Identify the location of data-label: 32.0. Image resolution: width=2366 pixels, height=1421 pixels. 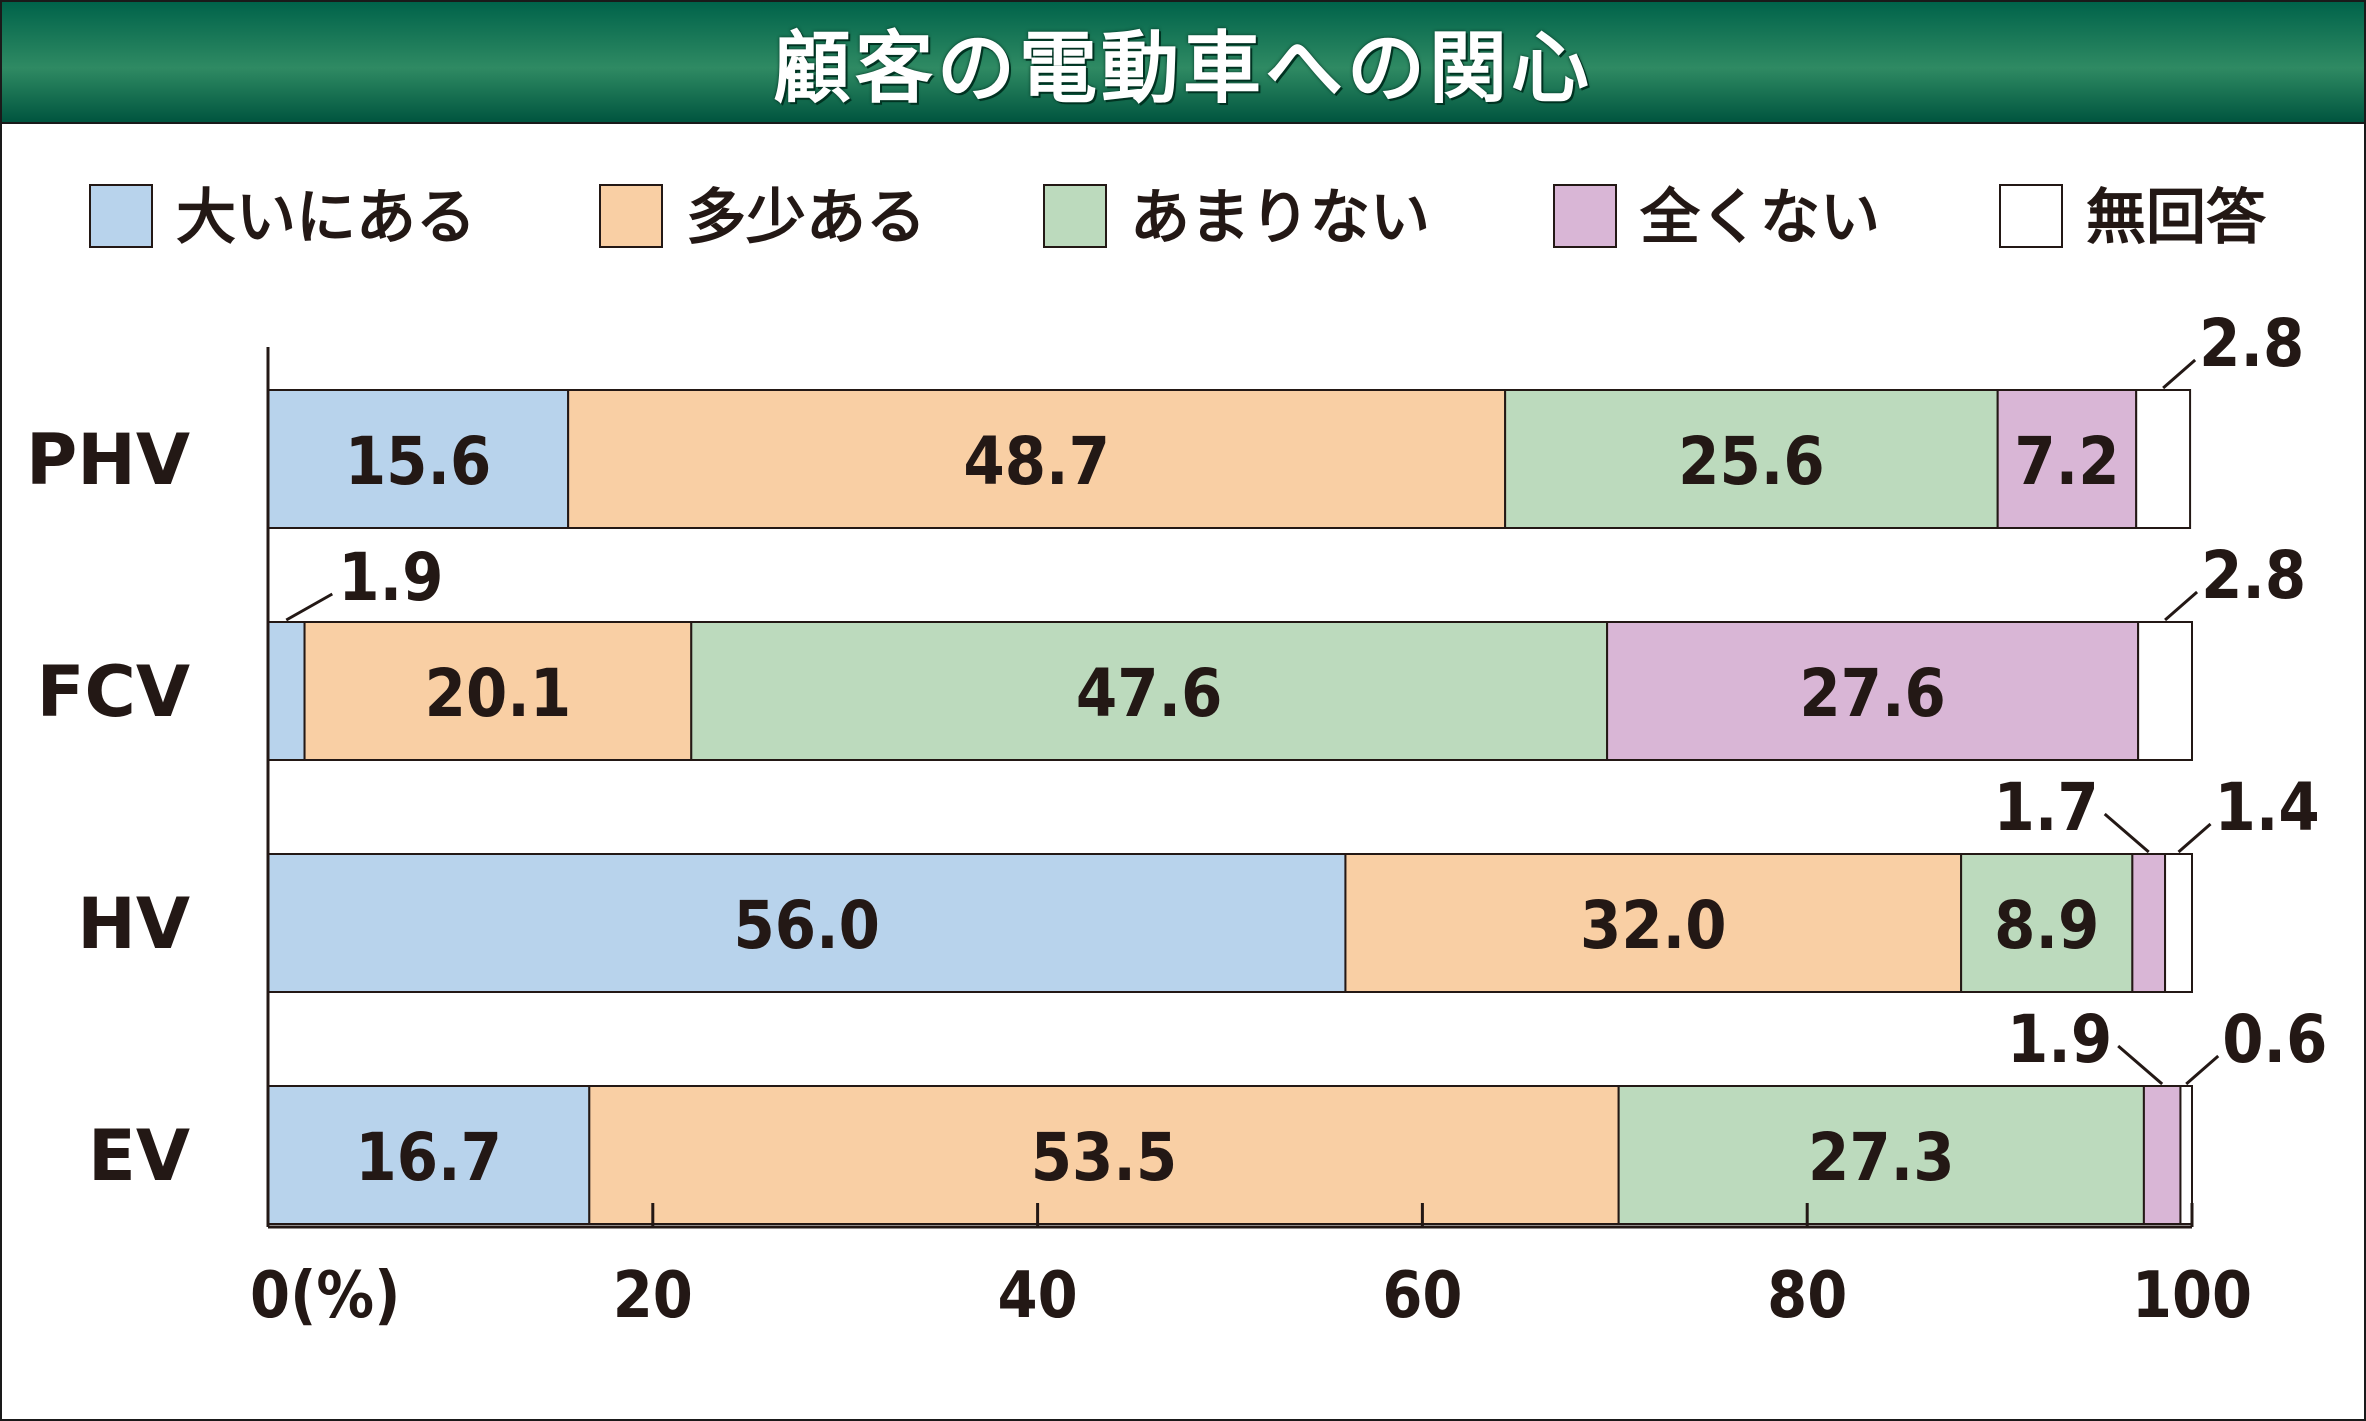
(1653, 925).